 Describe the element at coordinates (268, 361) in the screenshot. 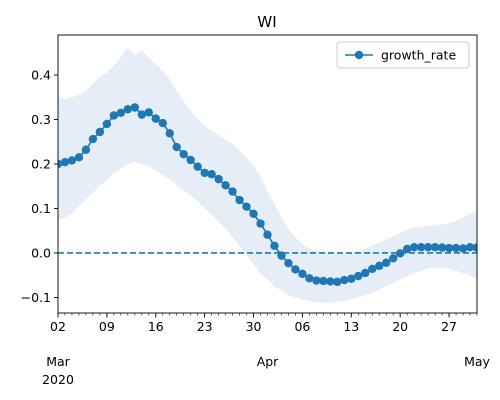

I see `x-month-label: Apr` at that location.